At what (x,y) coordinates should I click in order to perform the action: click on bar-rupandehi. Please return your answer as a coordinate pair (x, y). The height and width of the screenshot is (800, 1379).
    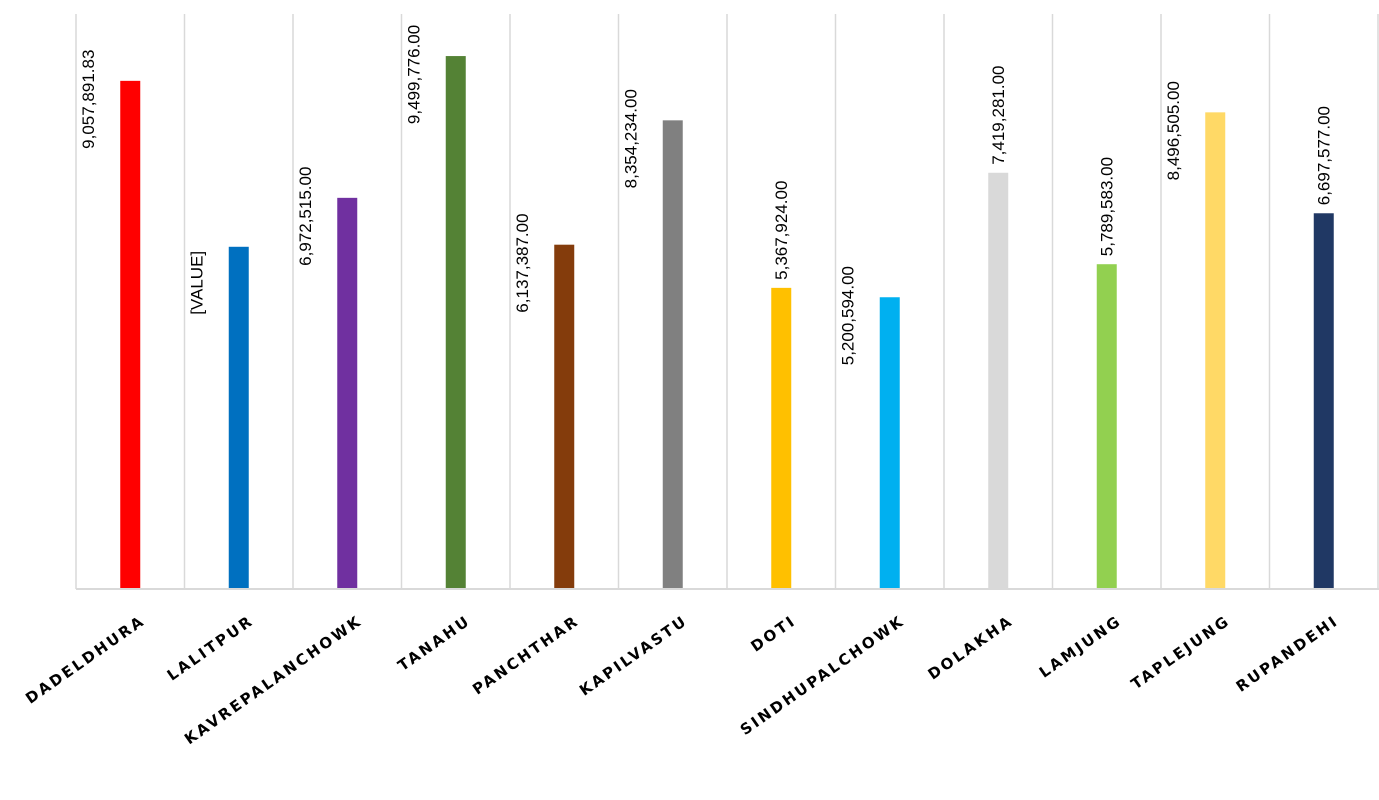
    Looking at the image, I should click on (1323, 401).